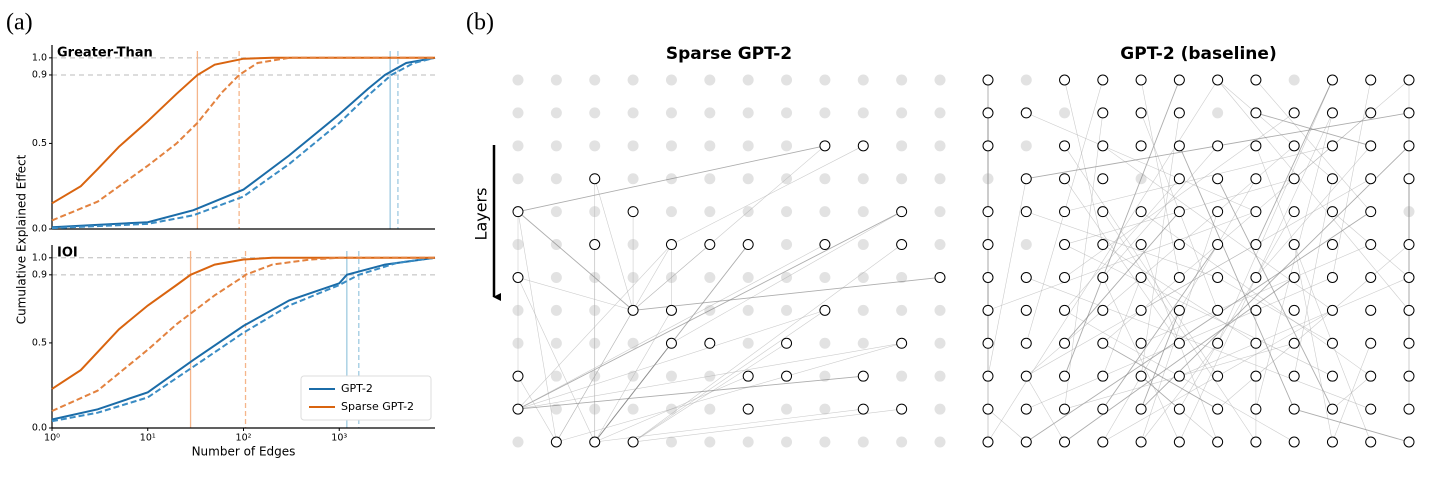 The width and height of the screenshot is (1430, 497). Describe the element at coordinates (39, 229) in the screenshot. I see `y-tick-label: 0.0` at that location.